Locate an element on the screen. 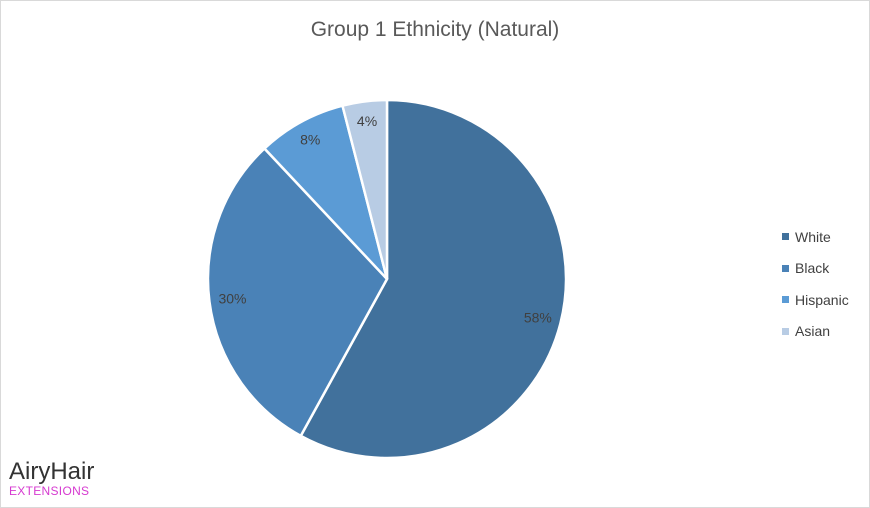 The height and width of the screenshot is (508, 870). legend-swatch-hispanic is located at coordinates (785, 300).